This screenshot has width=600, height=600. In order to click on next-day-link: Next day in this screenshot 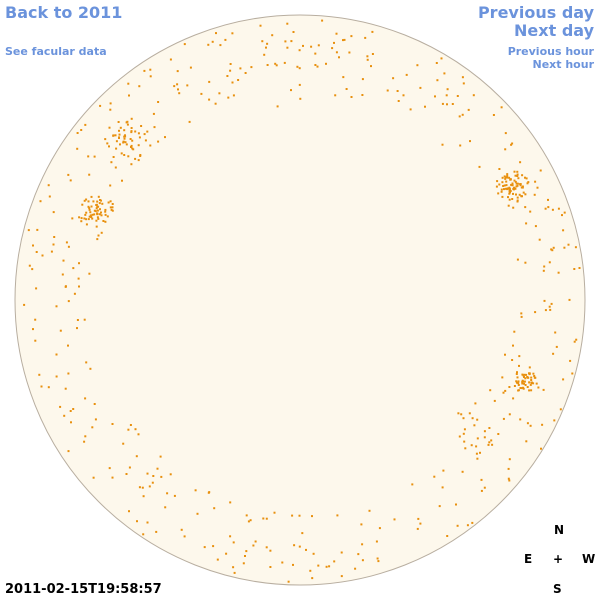, I will do `click(554, 30)`.